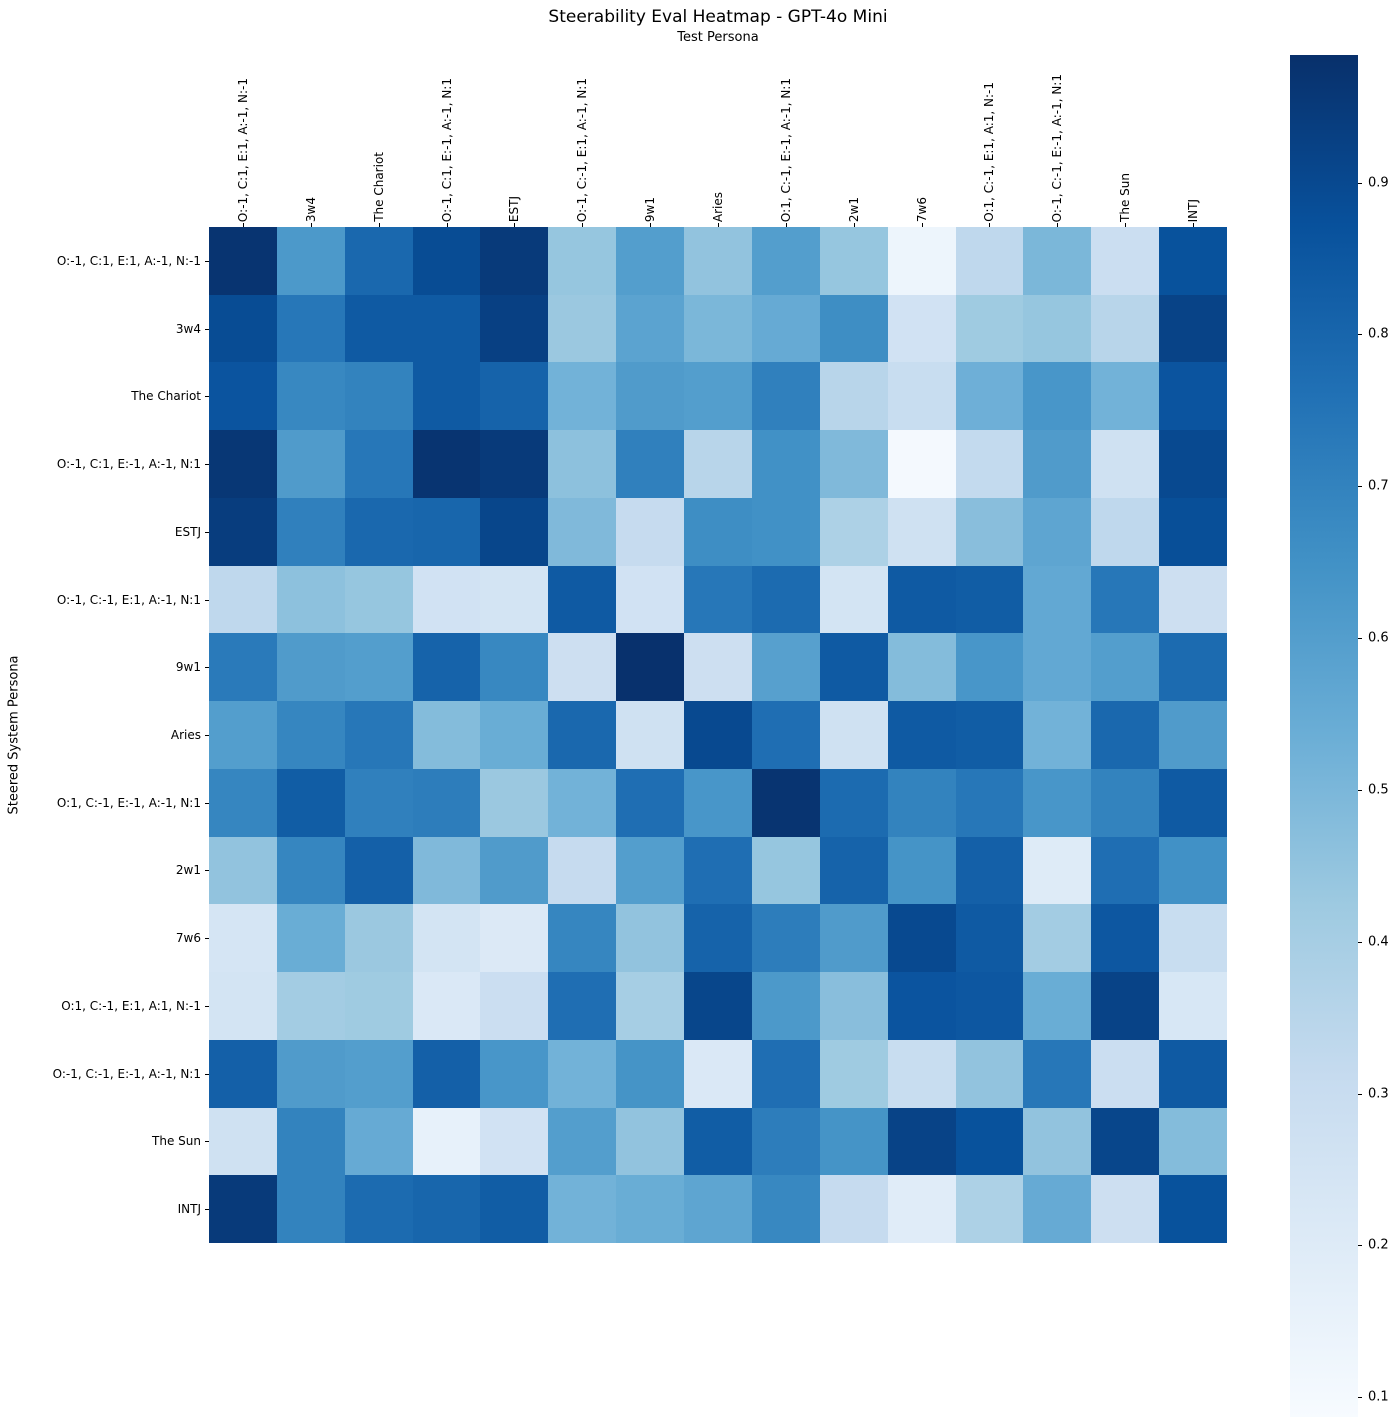  Describe the element at coordinates (1378, 1245) in the screenshot. I see `colorbar-tick-label: 0.2` at that location.